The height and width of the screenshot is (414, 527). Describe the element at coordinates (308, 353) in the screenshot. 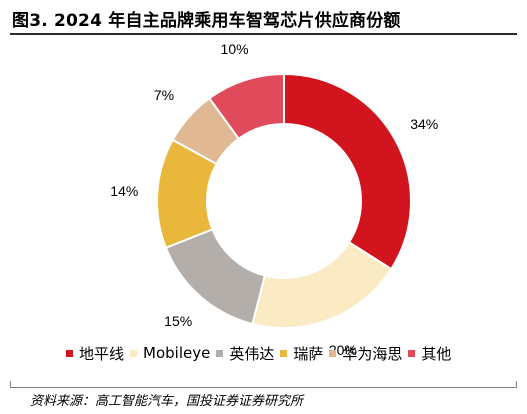

I see `legend-label-3: 瑞萨` at that location.